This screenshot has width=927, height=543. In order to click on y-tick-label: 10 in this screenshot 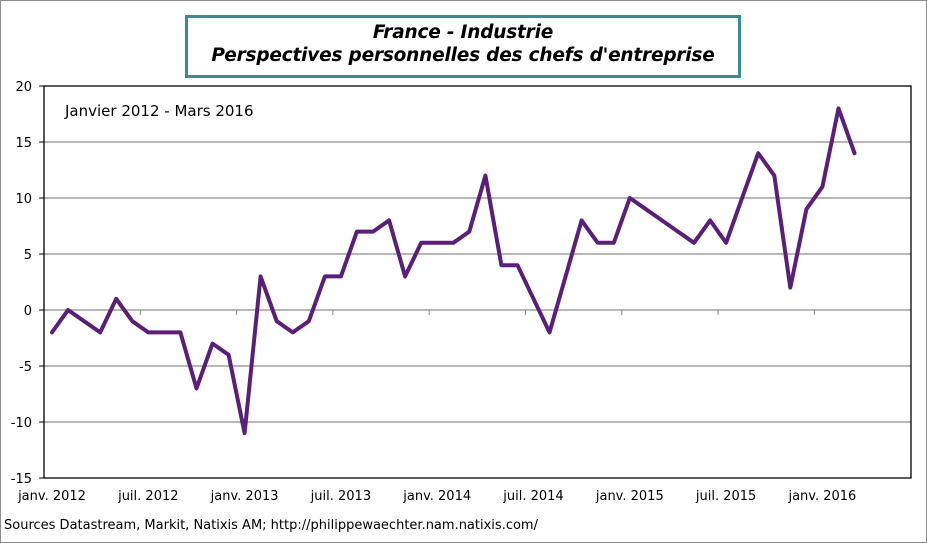, I will do `click(23, 199)`.